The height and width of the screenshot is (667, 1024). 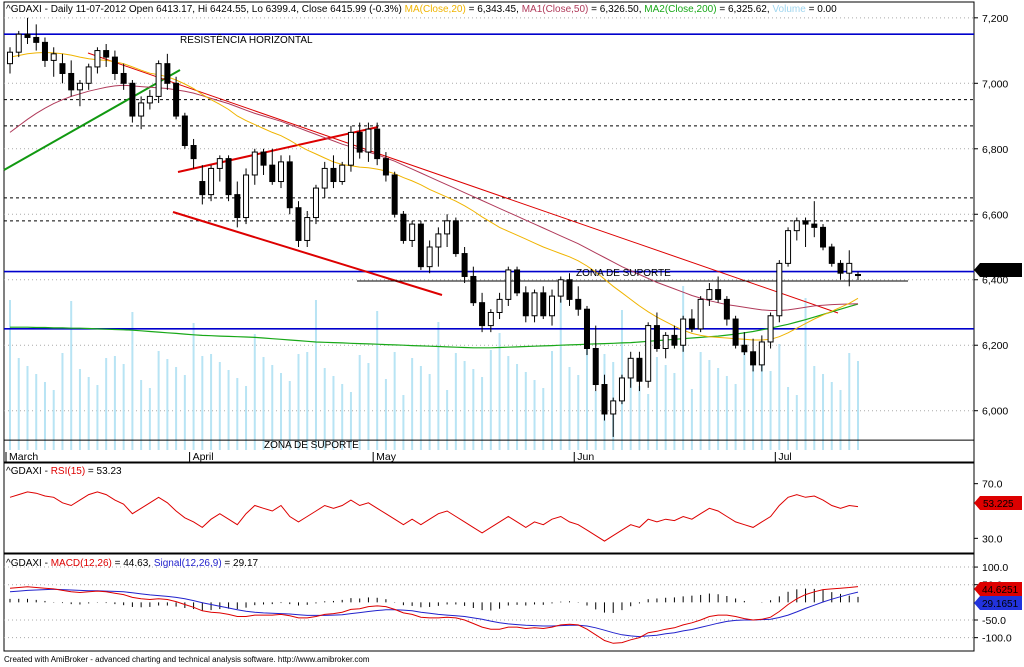 I want to click on macd-tick-label: -100.0, so click(x=997, y=639).